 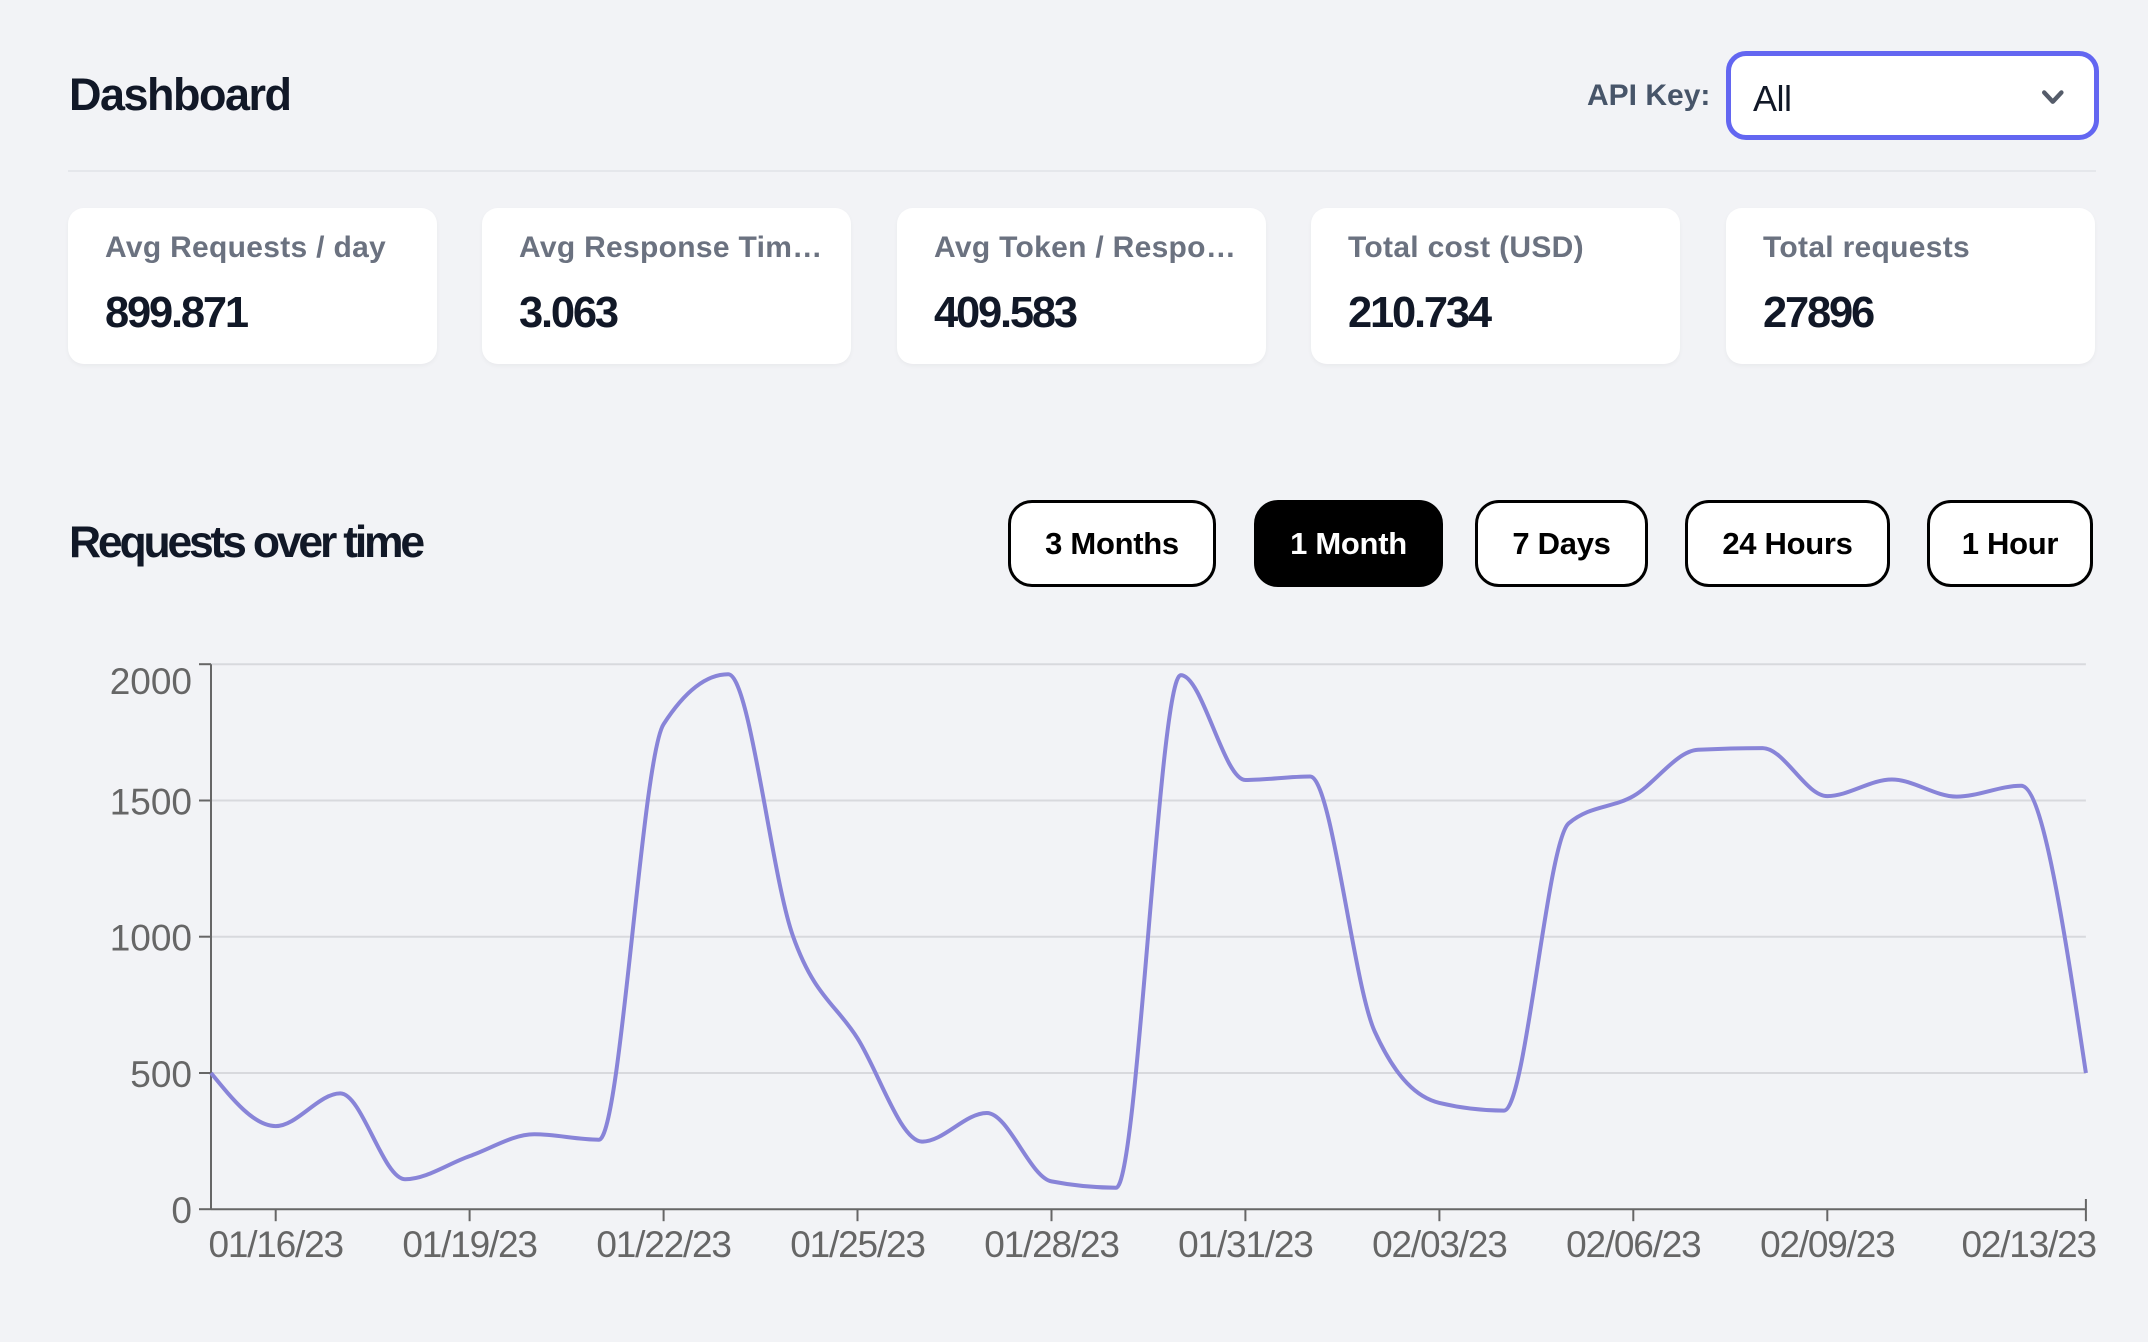 I want to click on svg-text: 01/16/23, so click(x=275, y=1244).